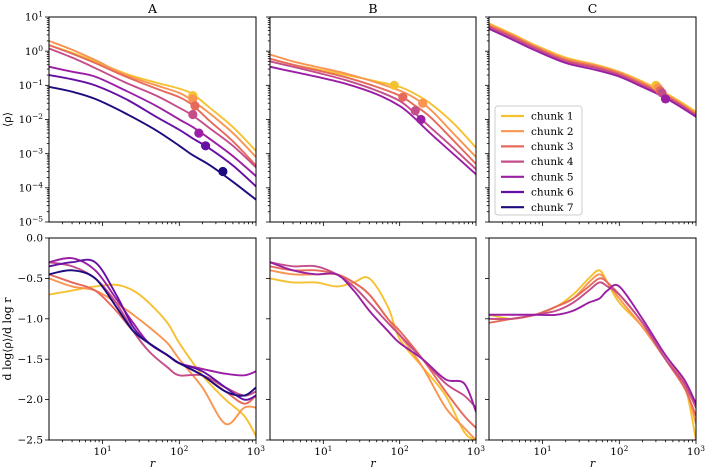 This screenshot has width=710, height=473. Describe the element at coordinates (31, 441) in the screenshot. I see `y-tick-label: −2.5` at that location.